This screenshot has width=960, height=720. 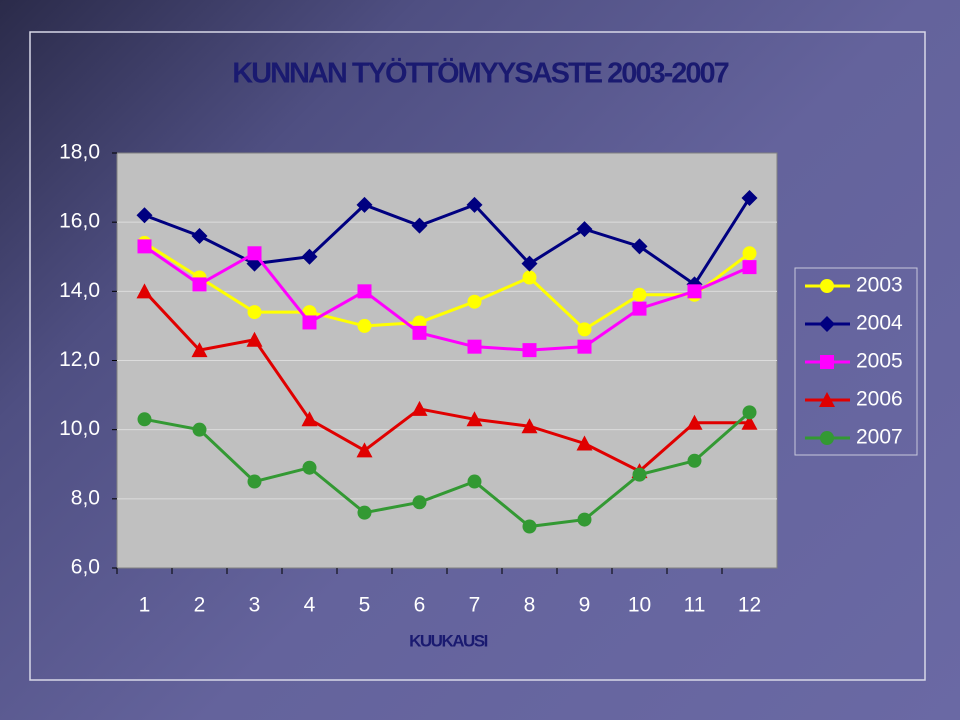 I want to click on chart-title: KUNNAN TYÖTTÖMYYSASTE 2003-2007, so click(x=480, y=73).